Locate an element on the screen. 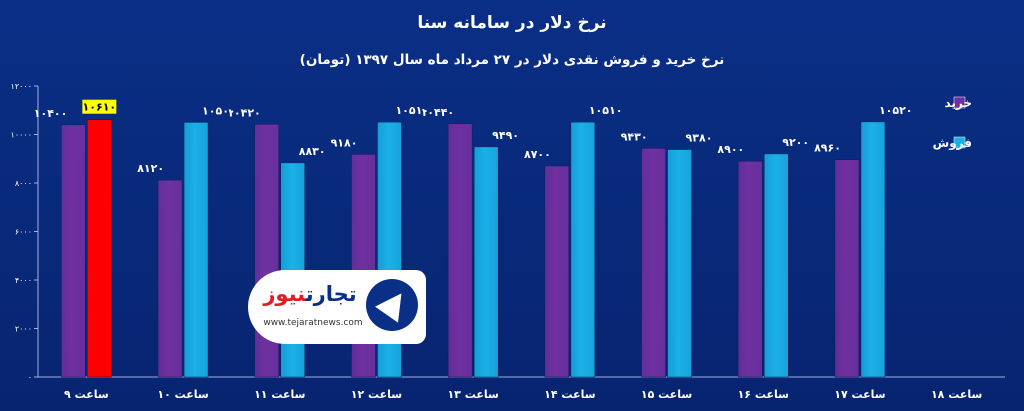 This screenshot has height=411, width=1024. y-tick-label: ۲۰۰۰ is located at coordinates (23, 329).